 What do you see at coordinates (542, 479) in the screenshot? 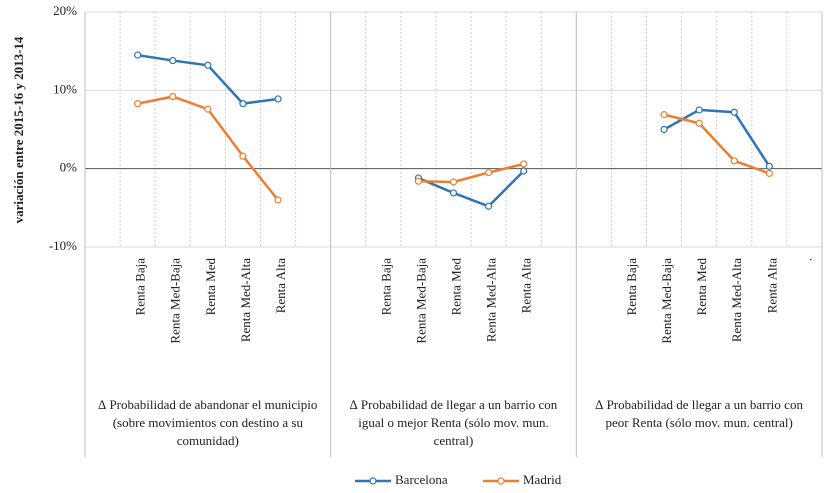
I see `legend-label: Madrid` at bounding box center [542, 479].